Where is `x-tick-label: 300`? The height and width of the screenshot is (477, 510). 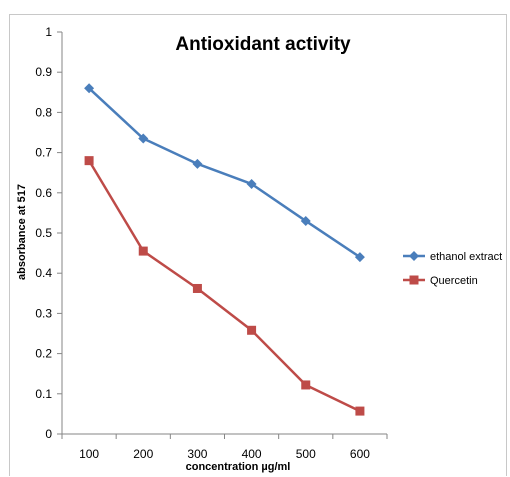
x-tick-label: 300 is located at coordinates (197, 454).